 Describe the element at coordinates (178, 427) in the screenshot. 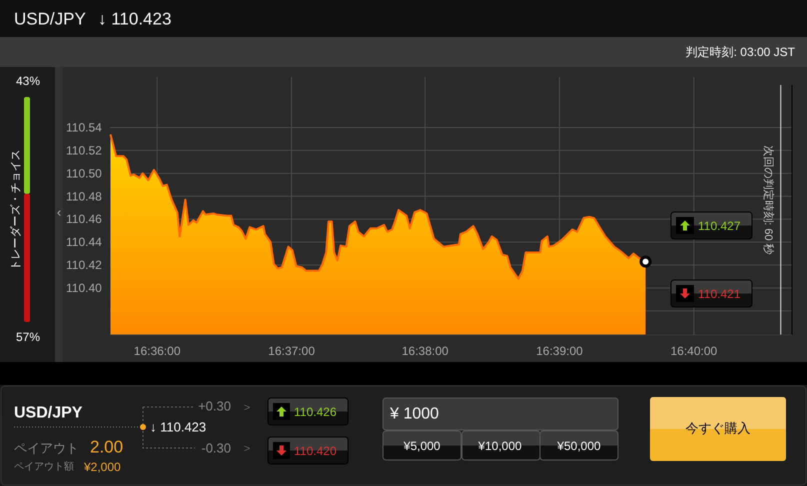

I see `text: ↓ 110.423` at that location.